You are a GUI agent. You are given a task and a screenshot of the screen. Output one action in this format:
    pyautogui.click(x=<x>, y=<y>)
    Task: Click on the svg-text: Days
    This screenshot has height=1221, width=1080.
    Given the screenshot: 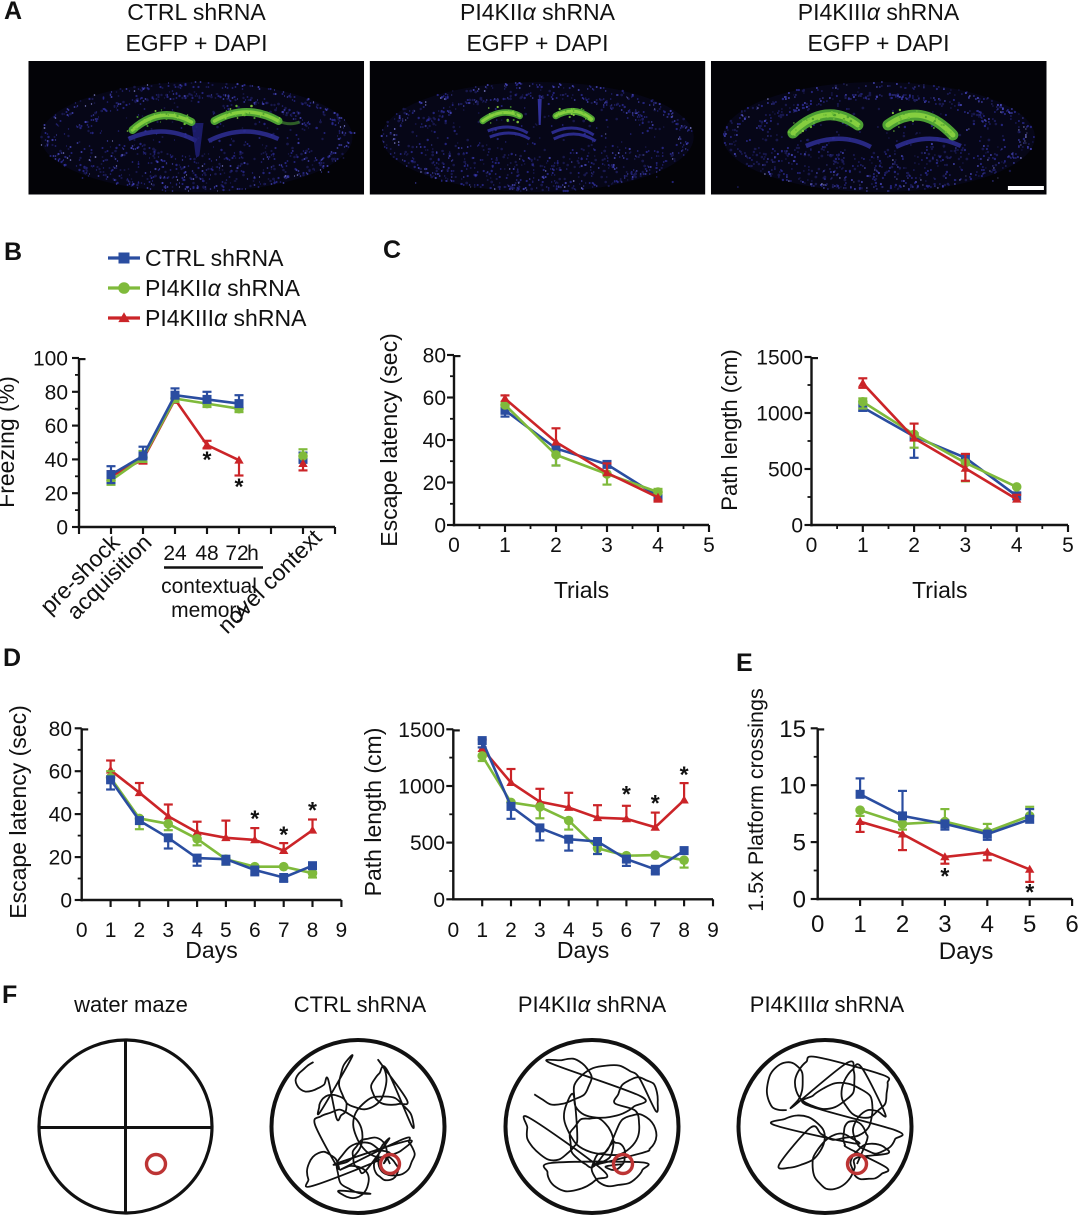 What is the action you would take?
    pyautogui.click(x=966, y=951)
    